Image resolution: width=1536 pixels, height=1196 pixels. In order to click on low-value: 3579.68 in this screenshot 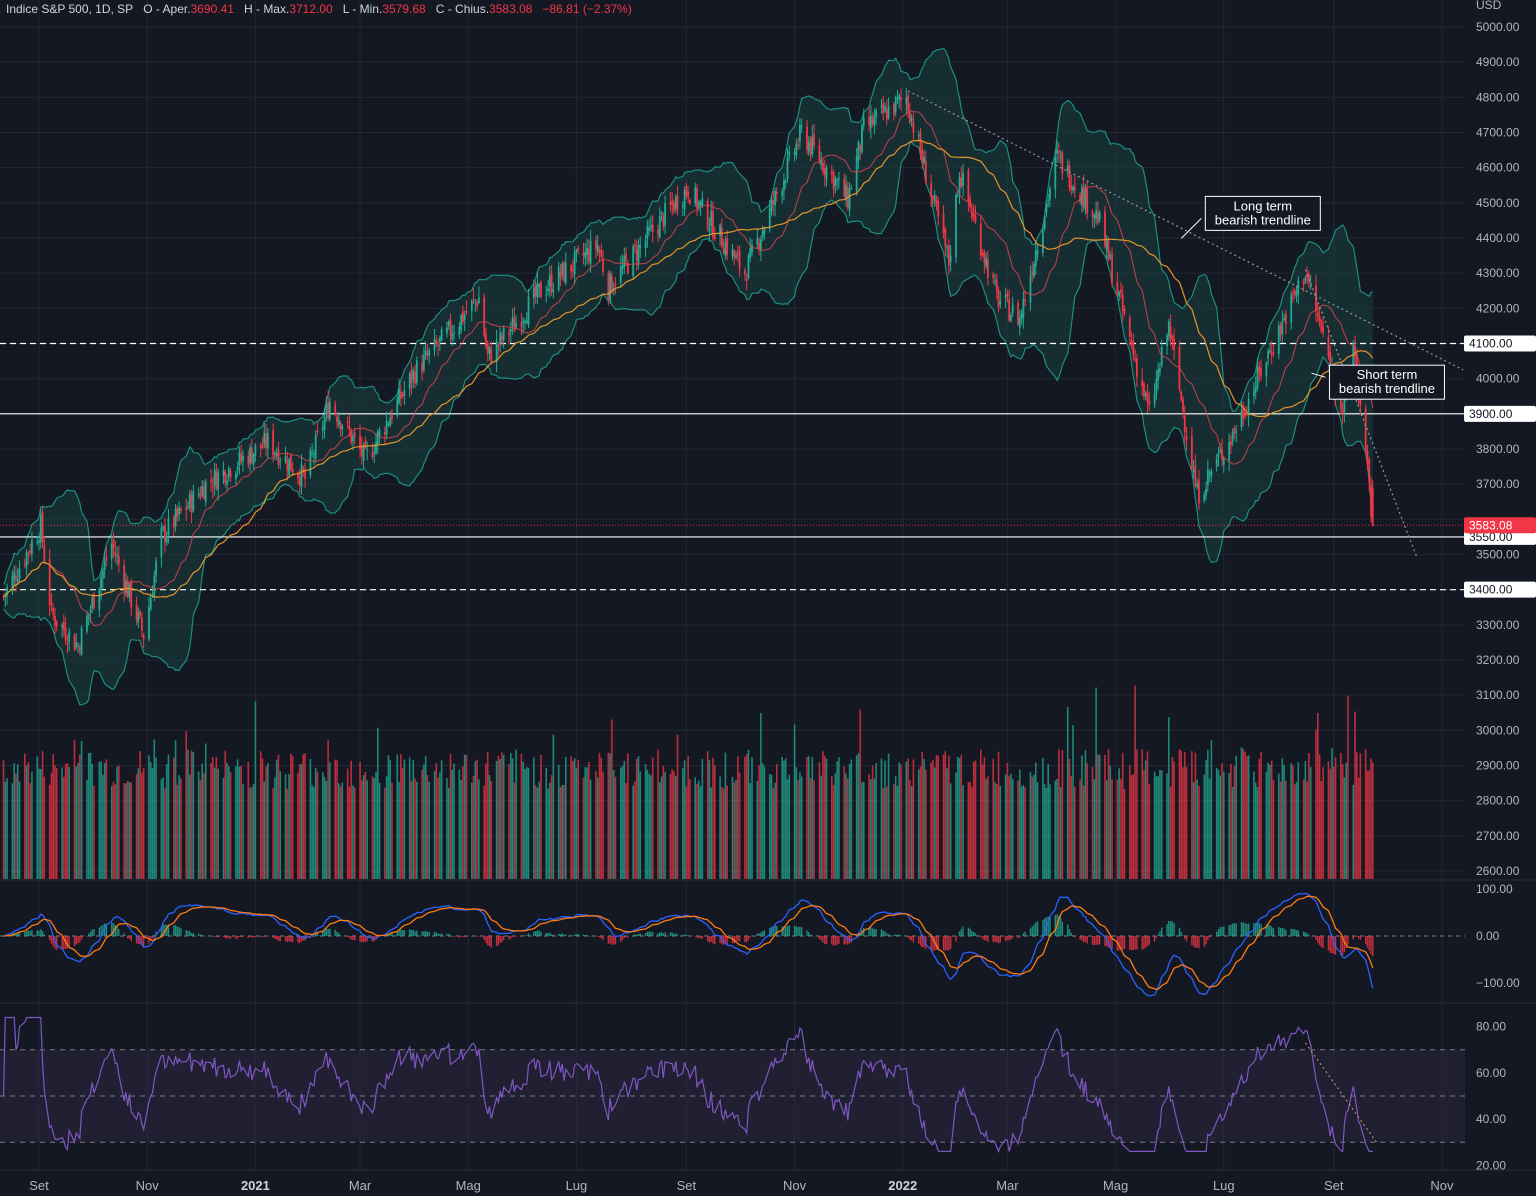, I will do `click(404, 9)`.